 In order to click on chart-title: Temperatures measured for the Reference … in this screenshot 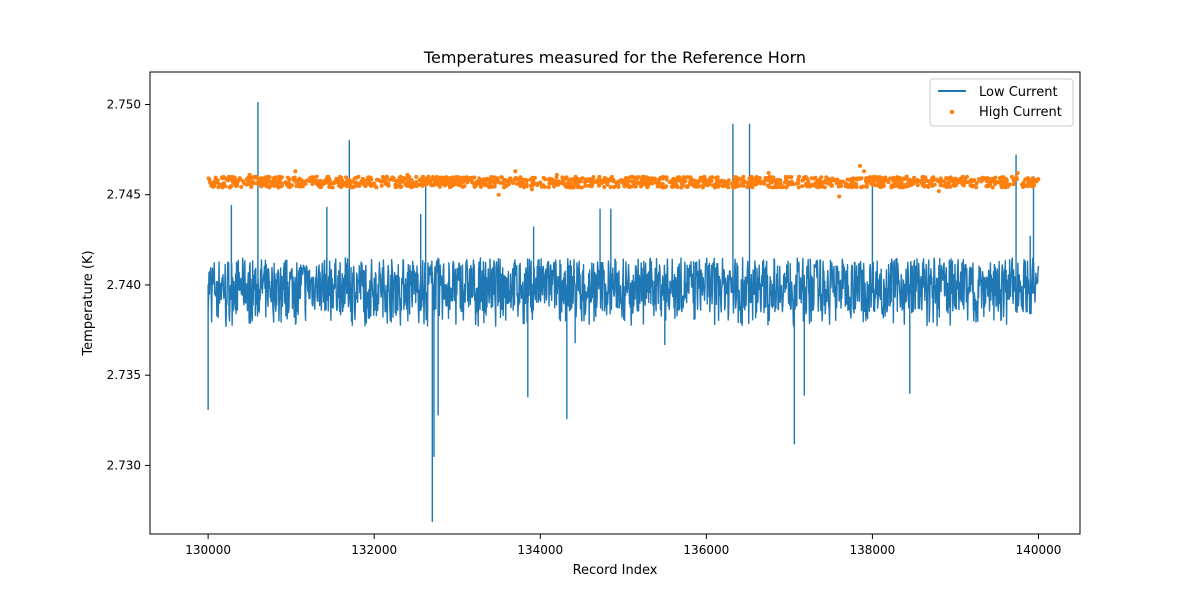, I will do `click(614, 57)`.